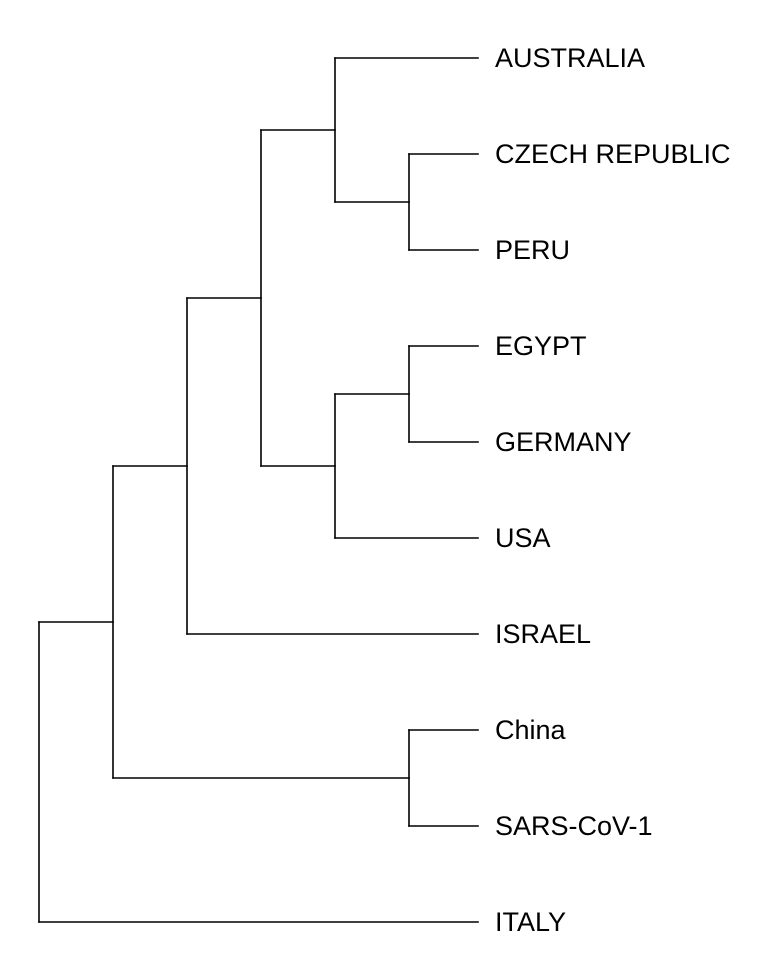 The width and height of the screenshot is (778, 972). What do you see at coordinates (613, 154) in the screenshot?
I see `leaf-label-czech-republic: CZECH REPUBLIC` at bounding box center [613, 154].